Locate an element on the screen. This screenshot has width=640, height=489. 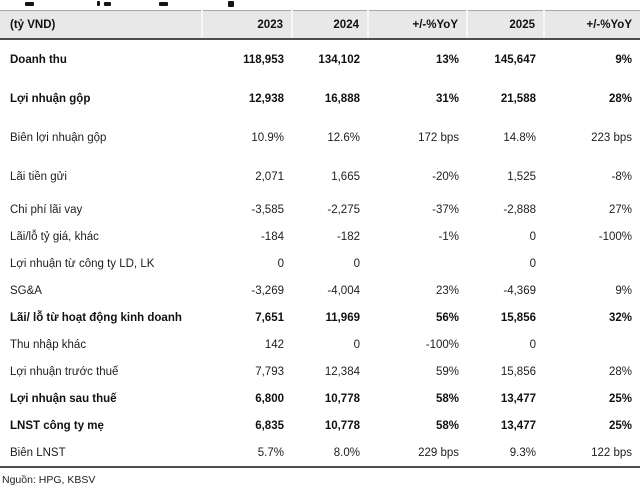
cell: 13% is located at coordinates (447, 59).